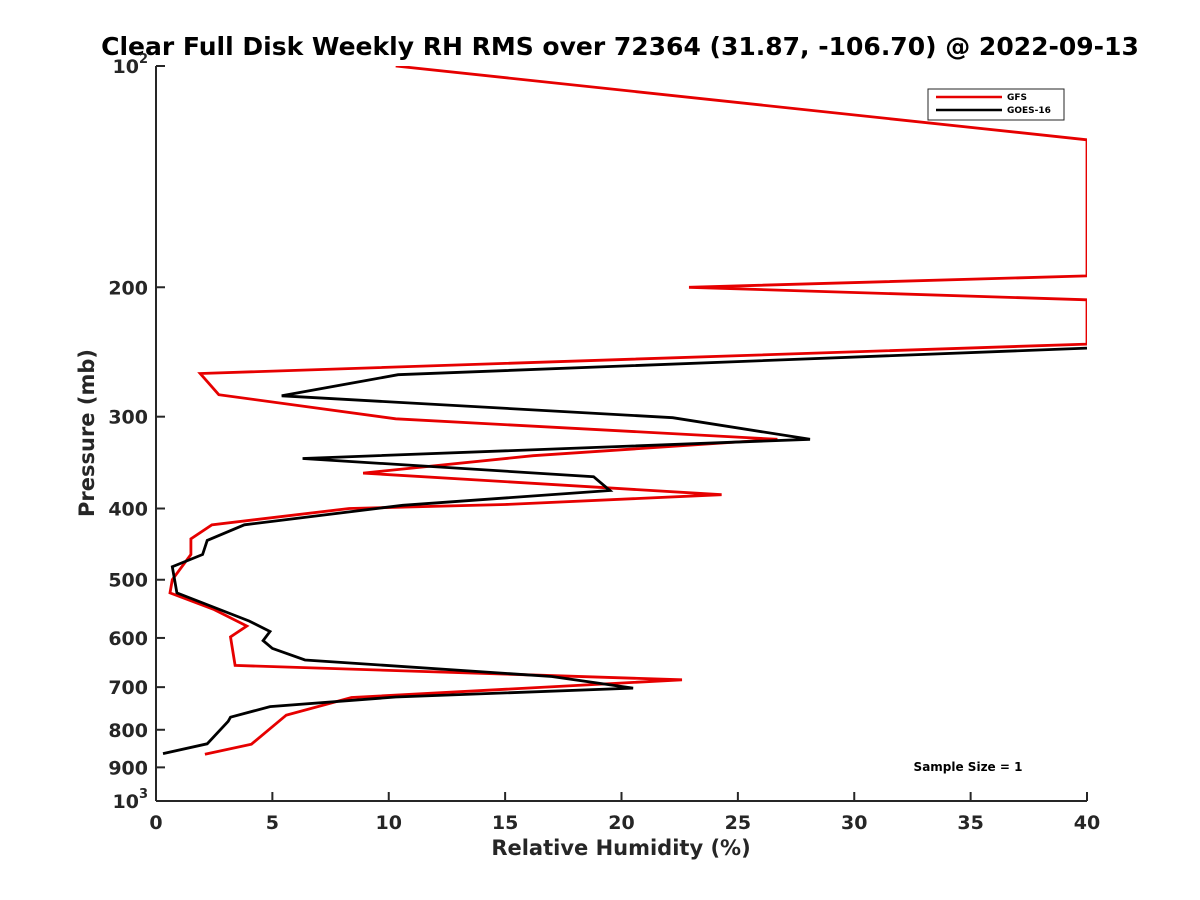 Image resolution: width=1200 pixels, height=900 pixels. Describe the element at coordinates (128, 510) in the screenshot. I see `y-tick-label: 400` at that location.